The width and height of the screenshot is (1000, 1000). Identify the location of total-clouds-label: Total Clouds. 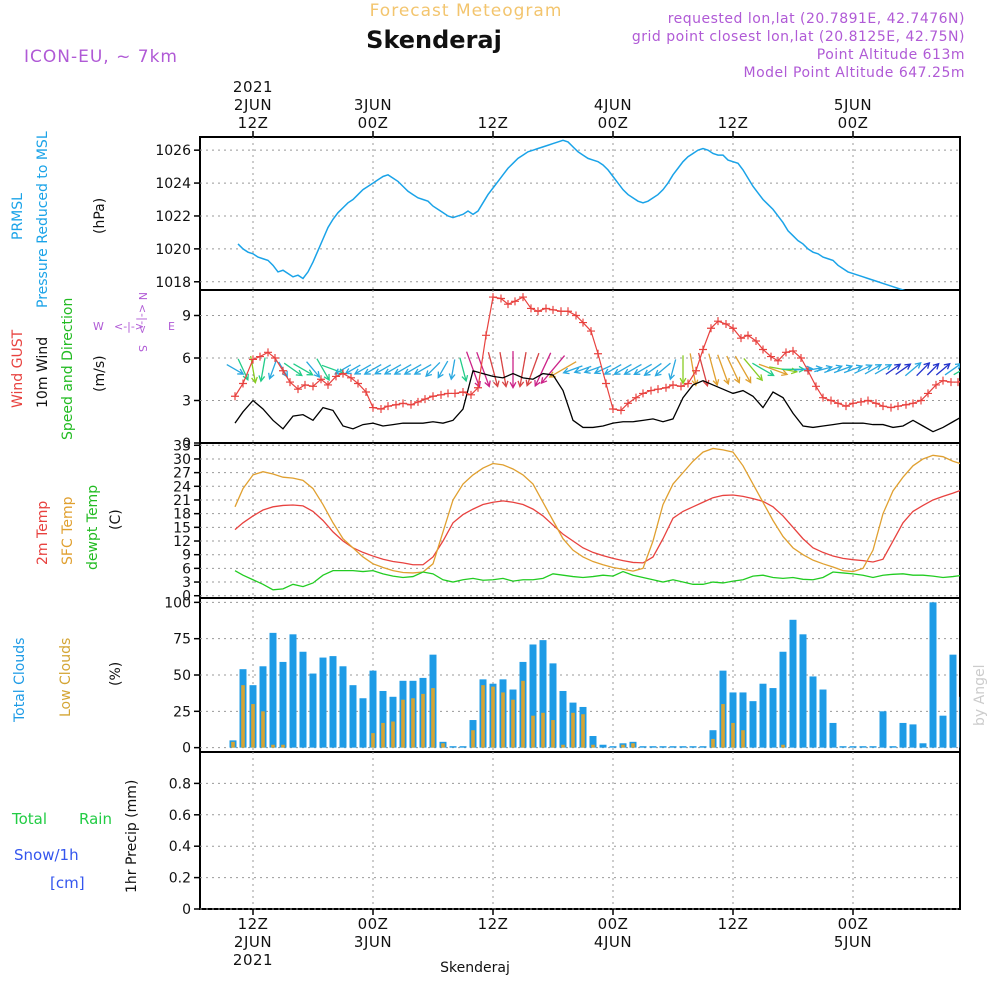
(20, 680).